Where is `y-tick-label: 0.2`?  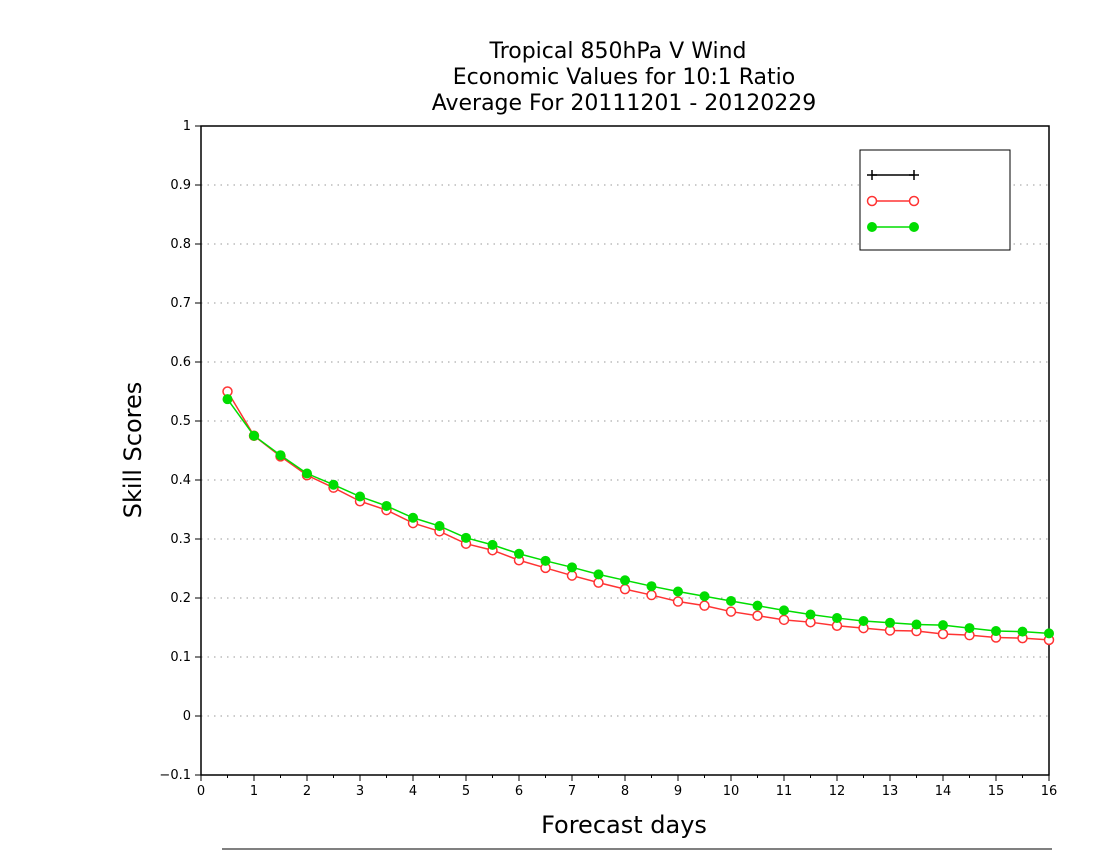
y-tick-label: 0.2 is located at coordinates (180, 598).